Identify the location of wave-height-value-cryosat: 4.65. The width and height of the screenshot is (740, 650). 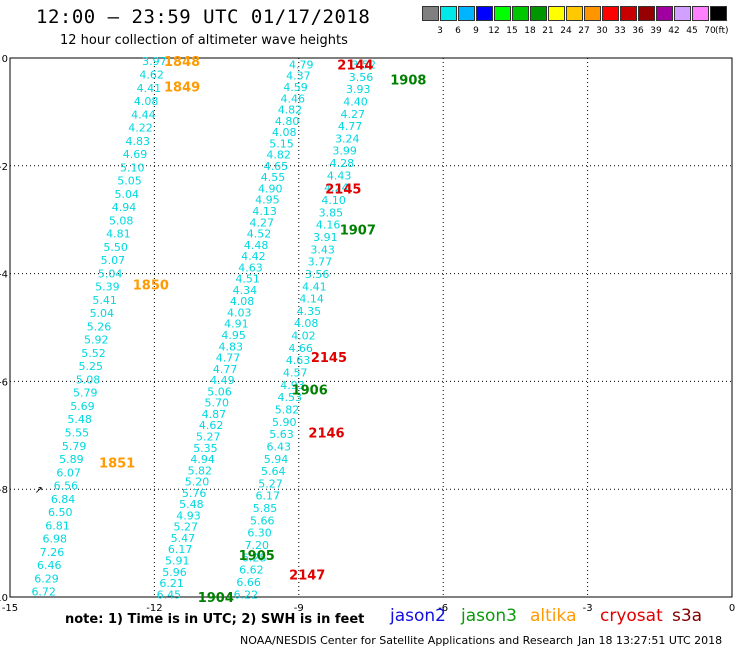
(276, 166).